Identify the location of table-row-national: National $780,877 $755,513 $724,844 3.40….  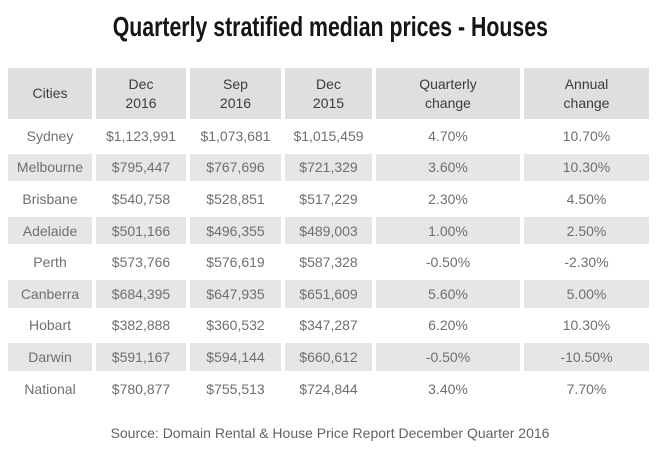
(328, 389).